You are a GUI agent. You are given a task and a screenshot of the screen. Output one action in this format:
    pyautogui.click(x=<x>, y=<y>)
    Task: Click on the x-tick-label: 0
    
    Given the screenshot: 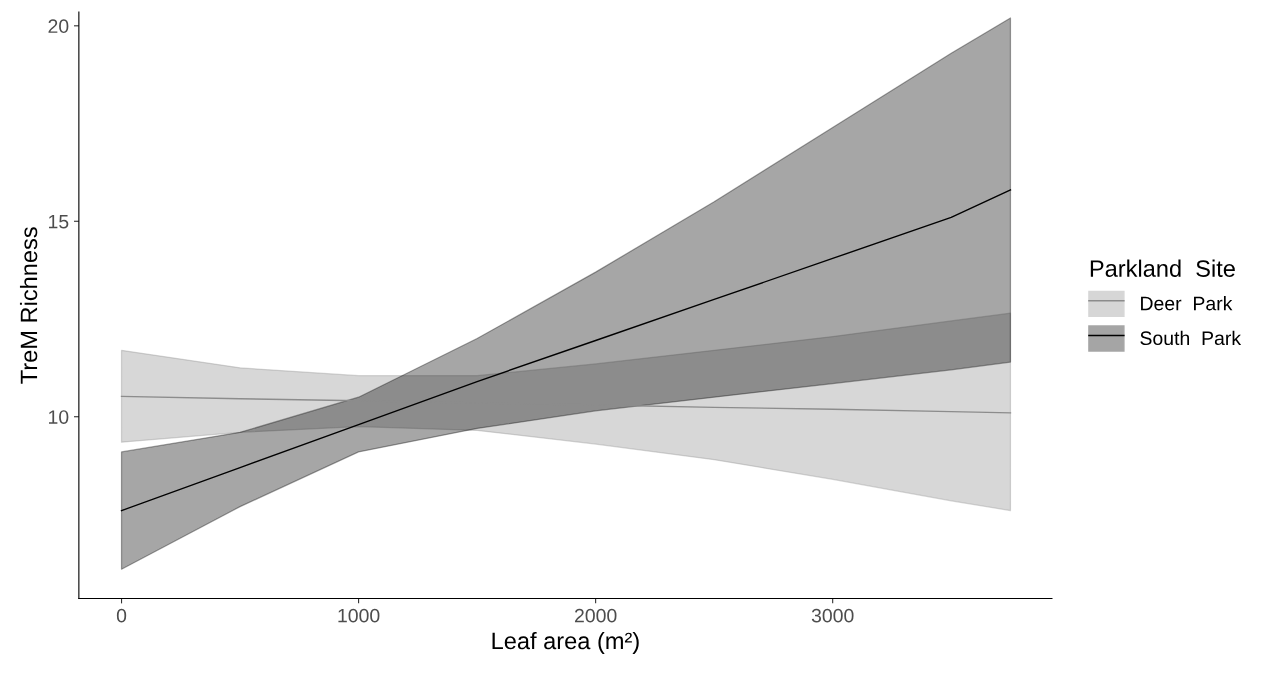 What is the action you would take?
    pyautogui.click(x=121, y=615)
    